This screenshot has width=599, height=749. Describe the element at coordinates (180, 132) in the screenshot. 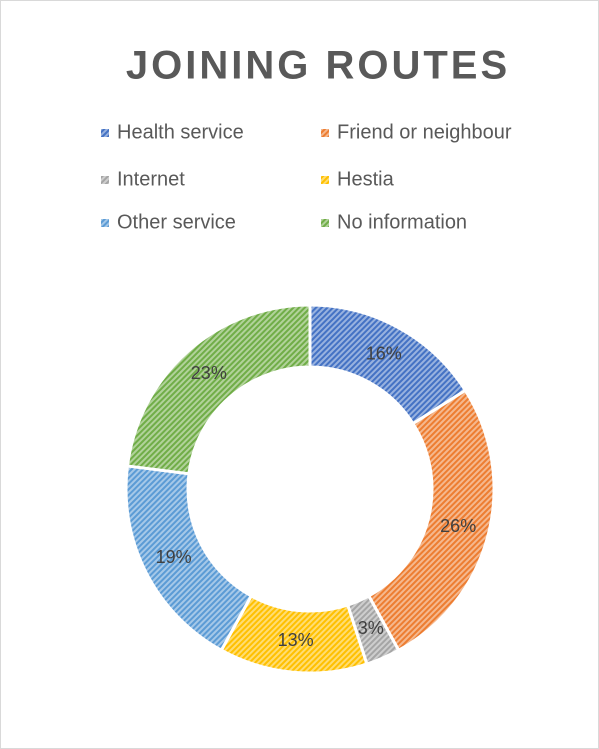

I see `legend-label: Health service` at that location.